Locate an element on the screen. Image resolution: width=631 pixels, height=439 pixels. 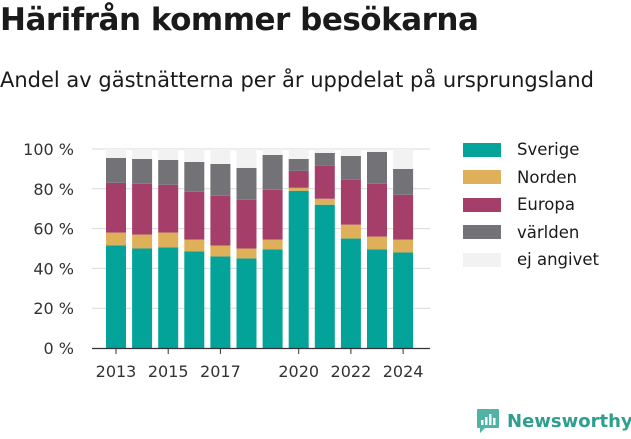
legend-label: Norden is located at coordinates (547, 177).